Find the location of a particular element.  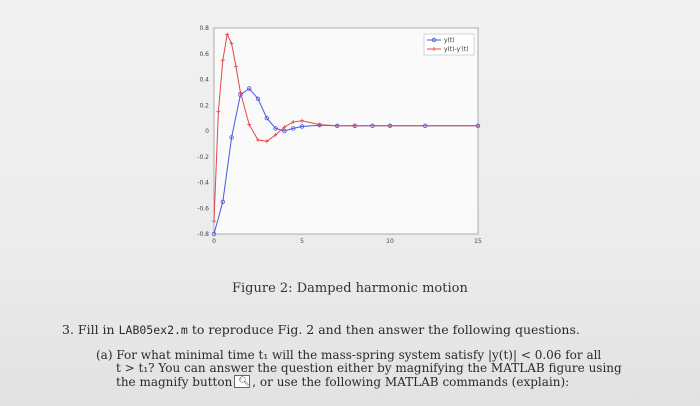

y-tick-label: -0.4 is located at coordinates (203, 183).